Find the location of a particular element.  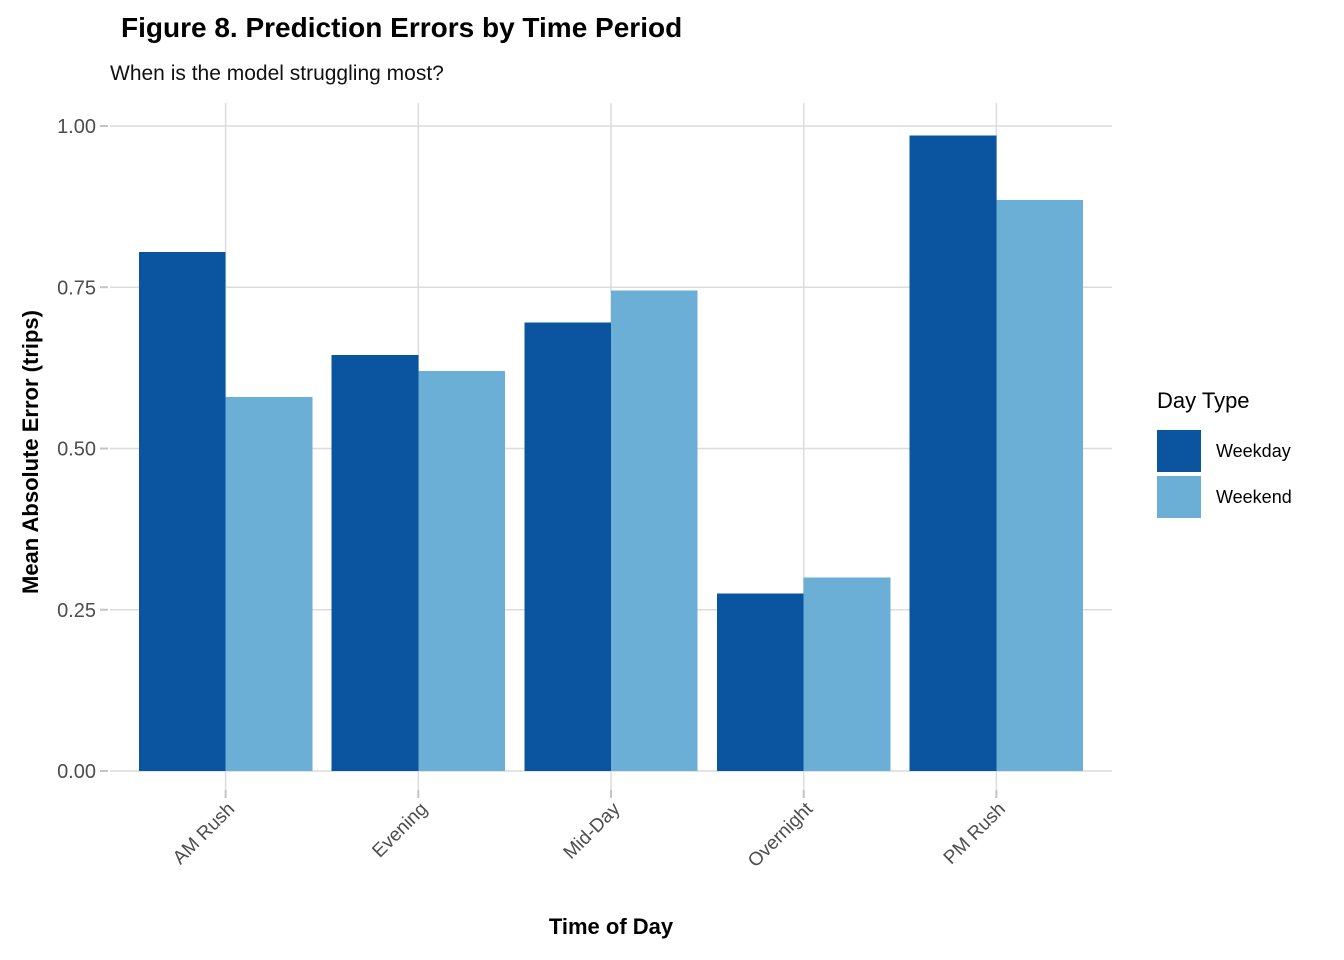

bar-evening-weekday is located at coordinates (375, 562).